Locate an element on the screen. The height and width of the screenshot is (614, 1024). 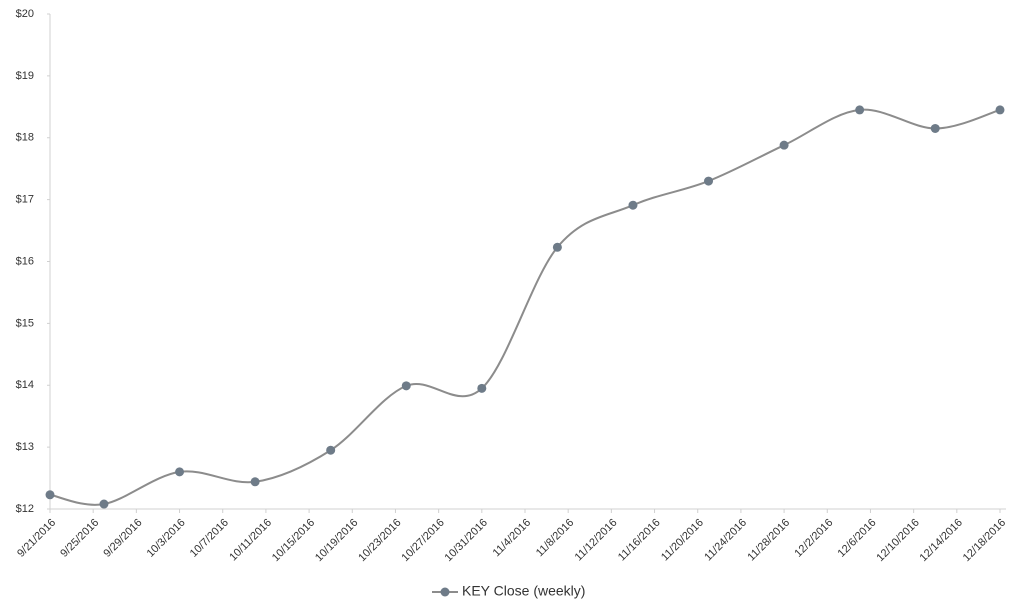
x-tick-label: 9/25/2016 is located at coordinates (79, 538).